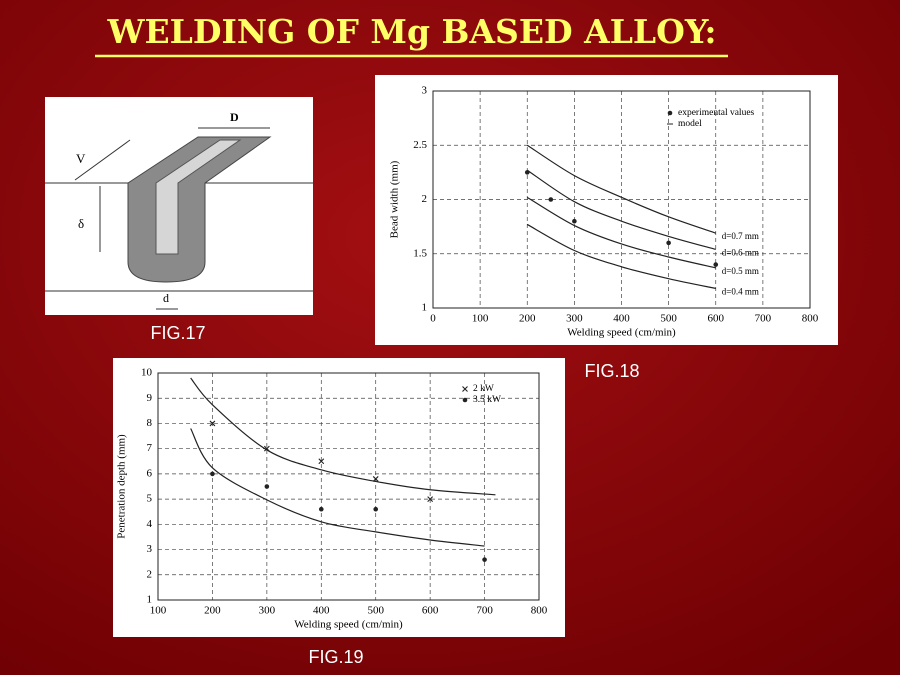 The height and width of the screenshot is (675, 900). What do you see at coordinates (740, 292) in the screenshot?
I see `curve-label: d=0.4 mm` at bounding box center [740, 292].